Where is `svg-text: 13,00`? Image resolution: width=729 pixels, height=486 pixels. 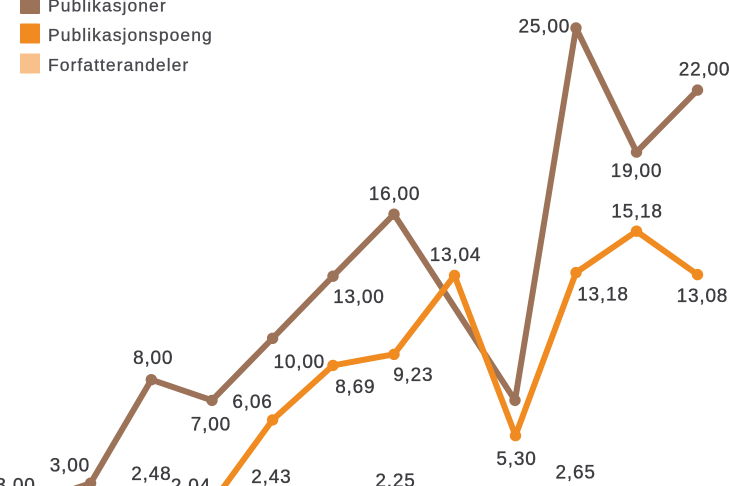
svg-text: 13,00 is located at coordinates (359, 297).